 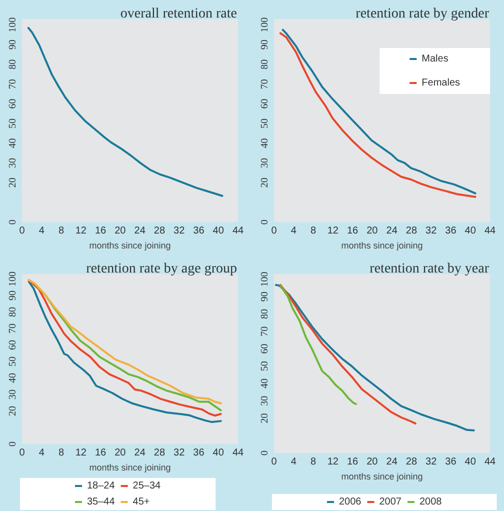 What do you see at coordinates (101, 502) in the screenshot?
I see `legend-label: 35–44` at bounding box center [101, 502].